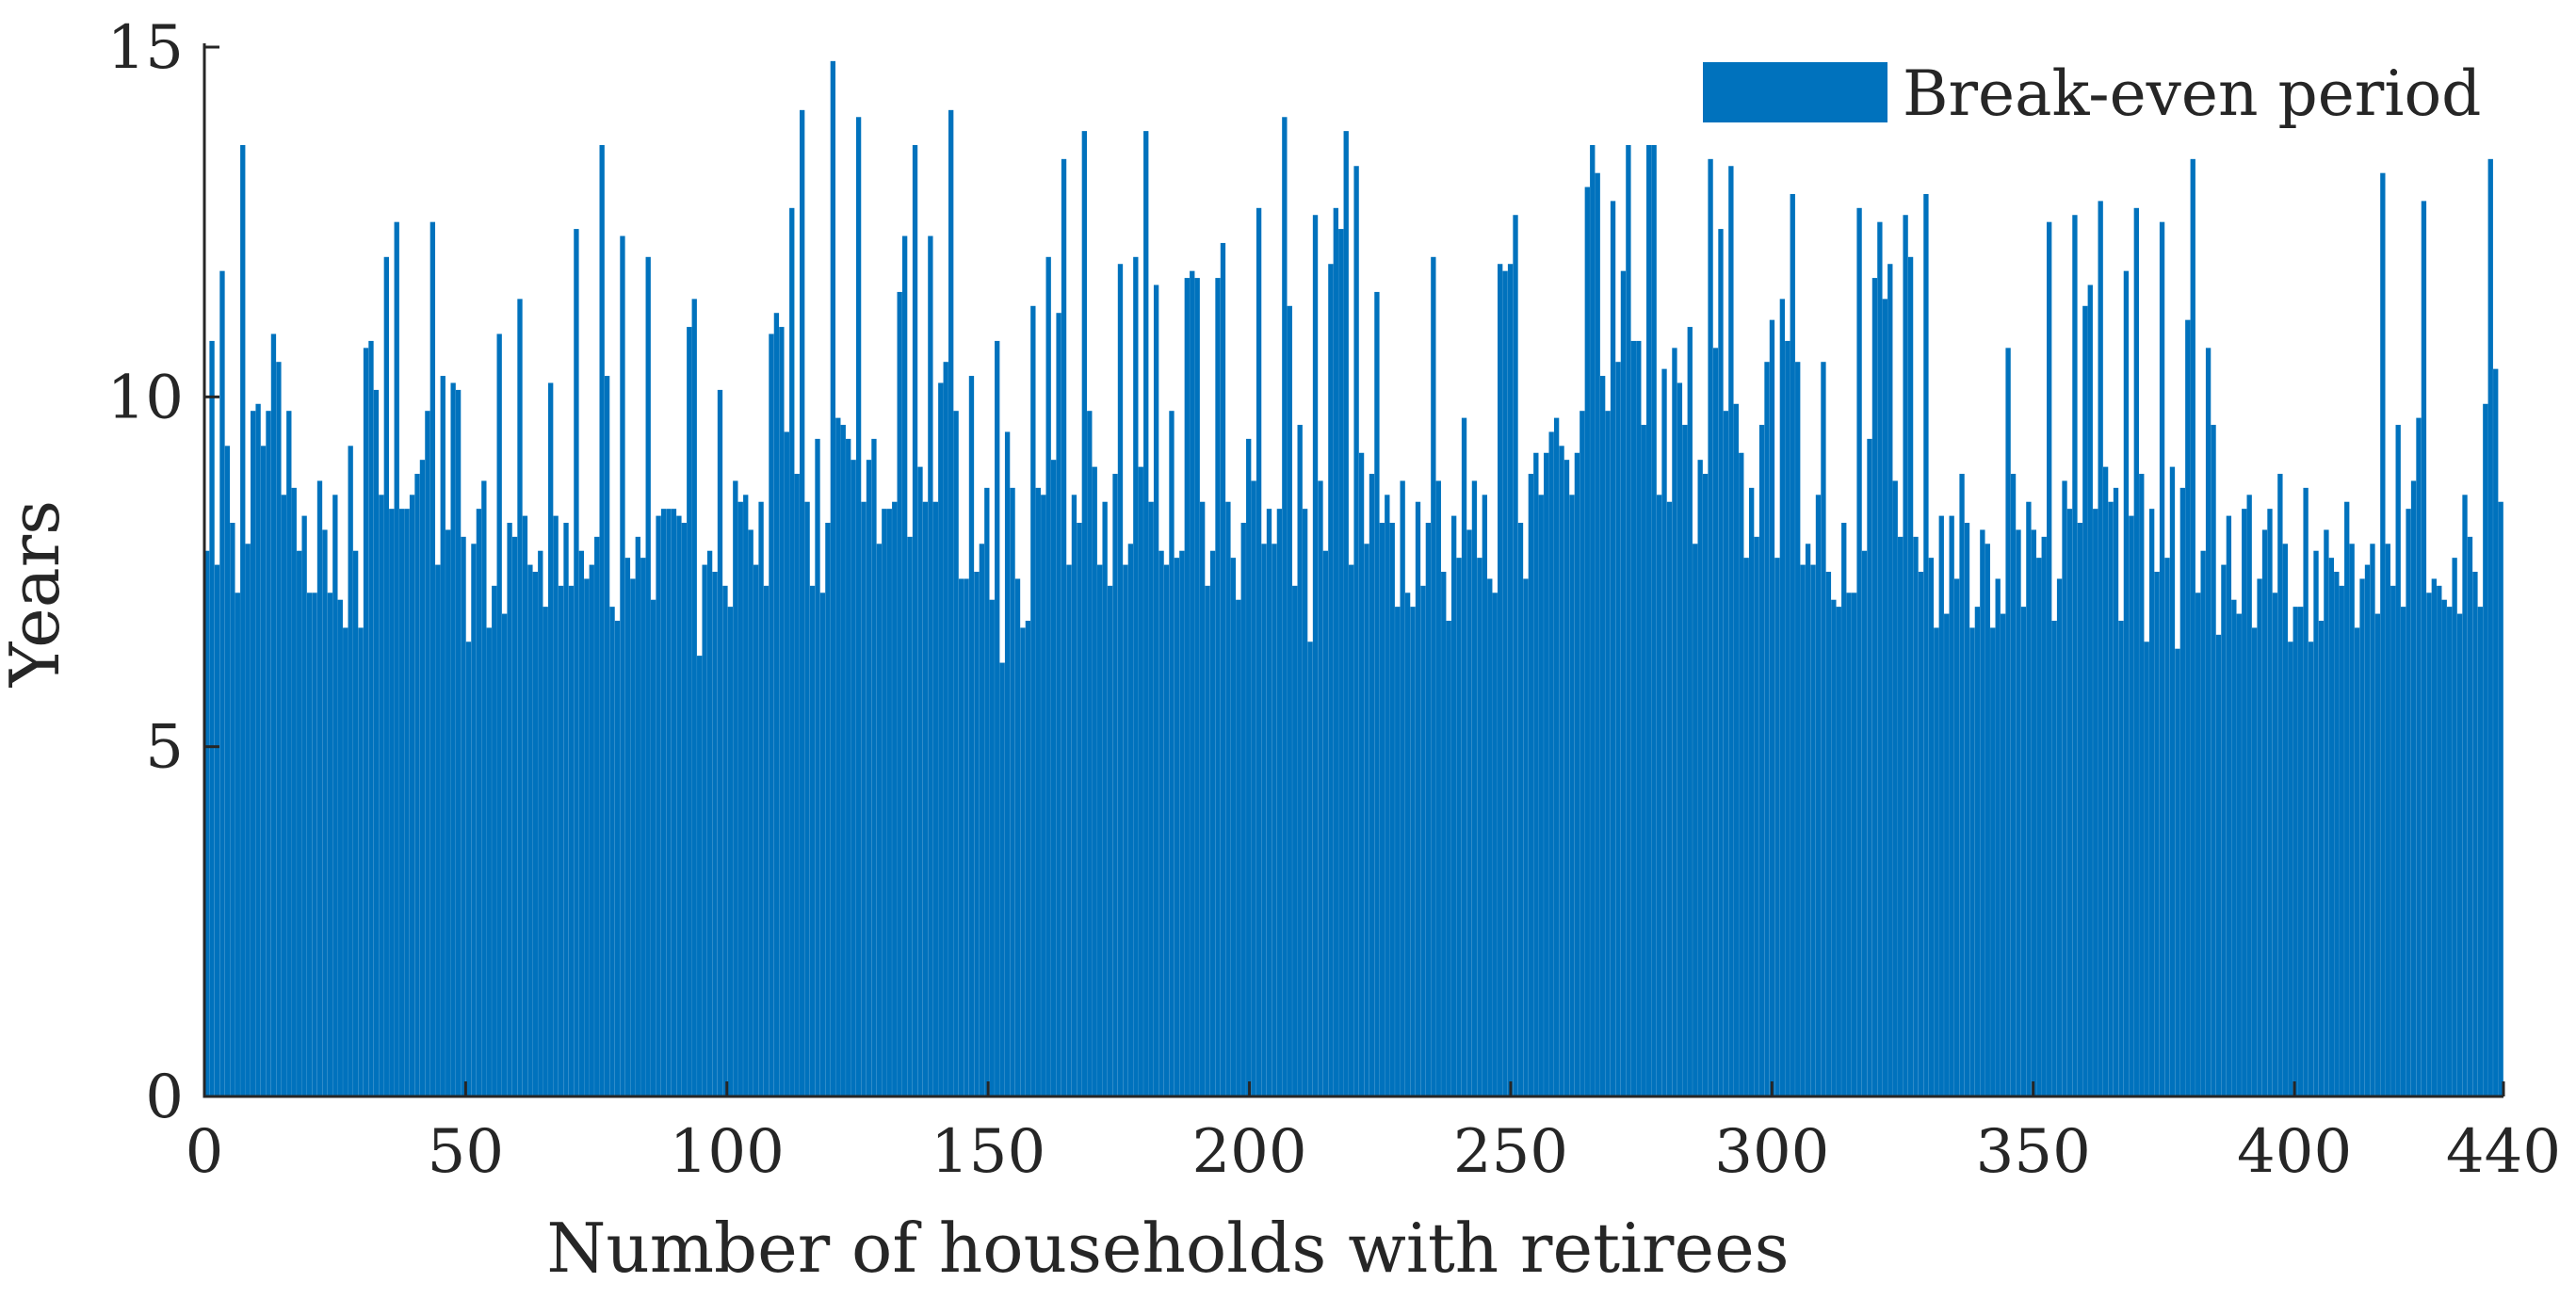  I want to click on x-tick-label: 350, so click(2033, 1152).